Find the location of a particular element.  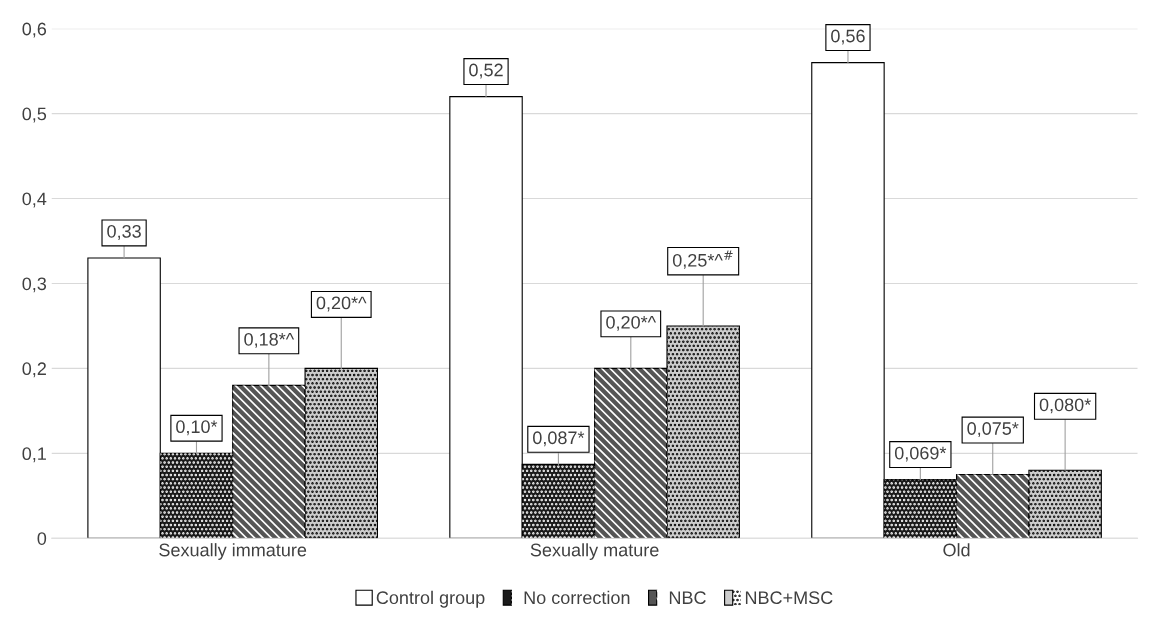

legend-label: Control group is located at coordinates (430, 599).